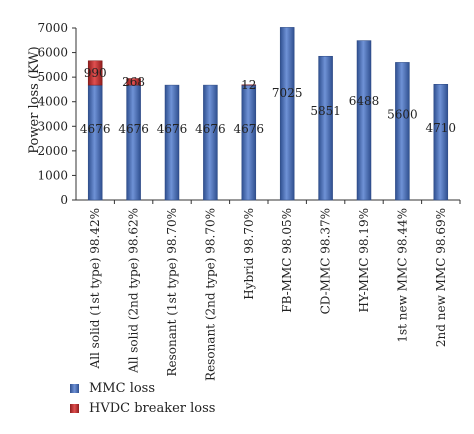  I want to click on data-label-hvdc-breaker-loss: 12, so click(248, 85).